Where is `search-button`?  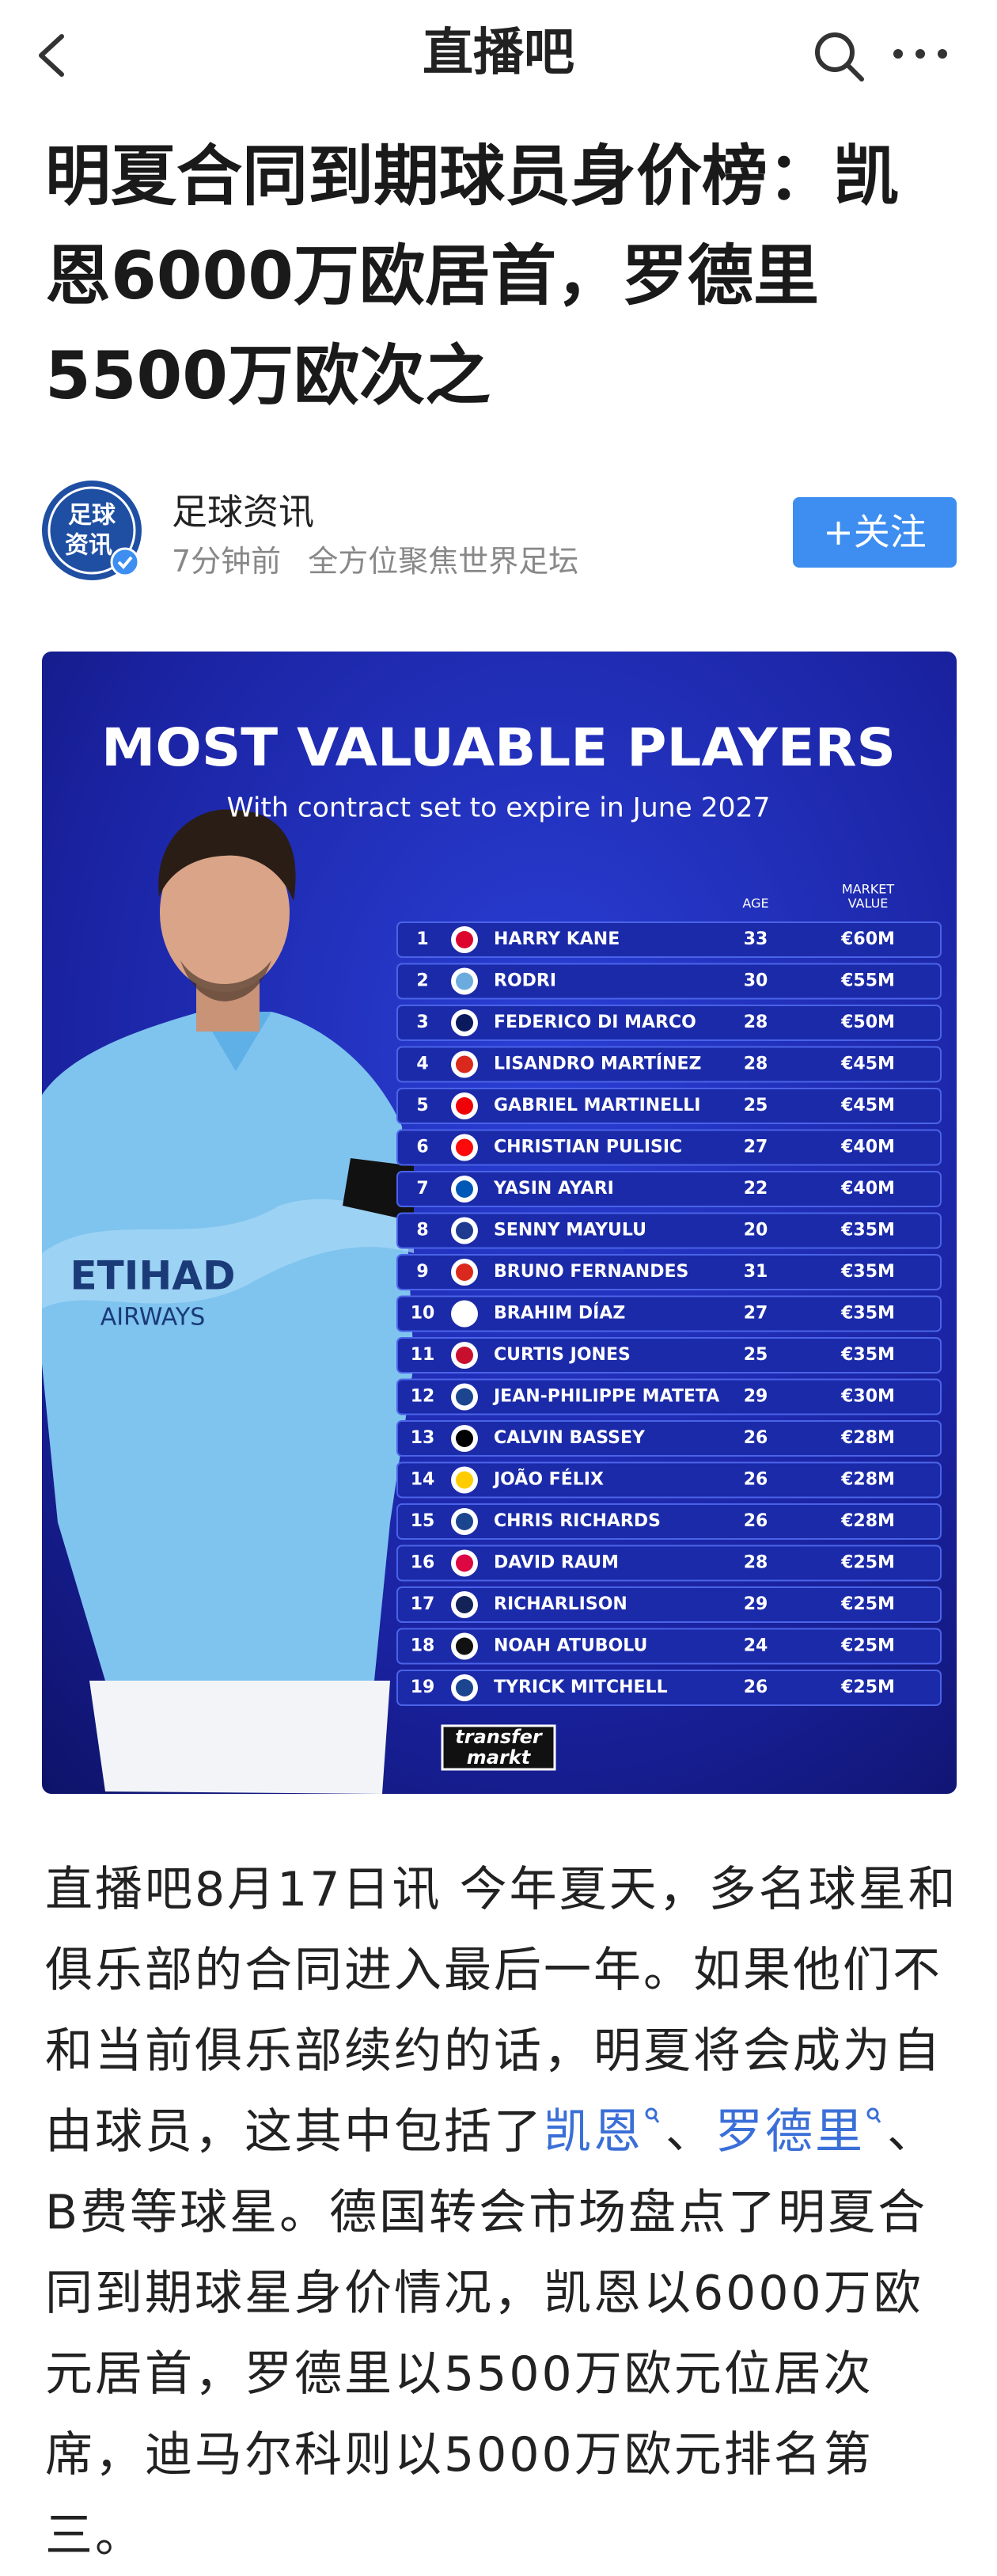
search-button is located at coordinates (840, 56).